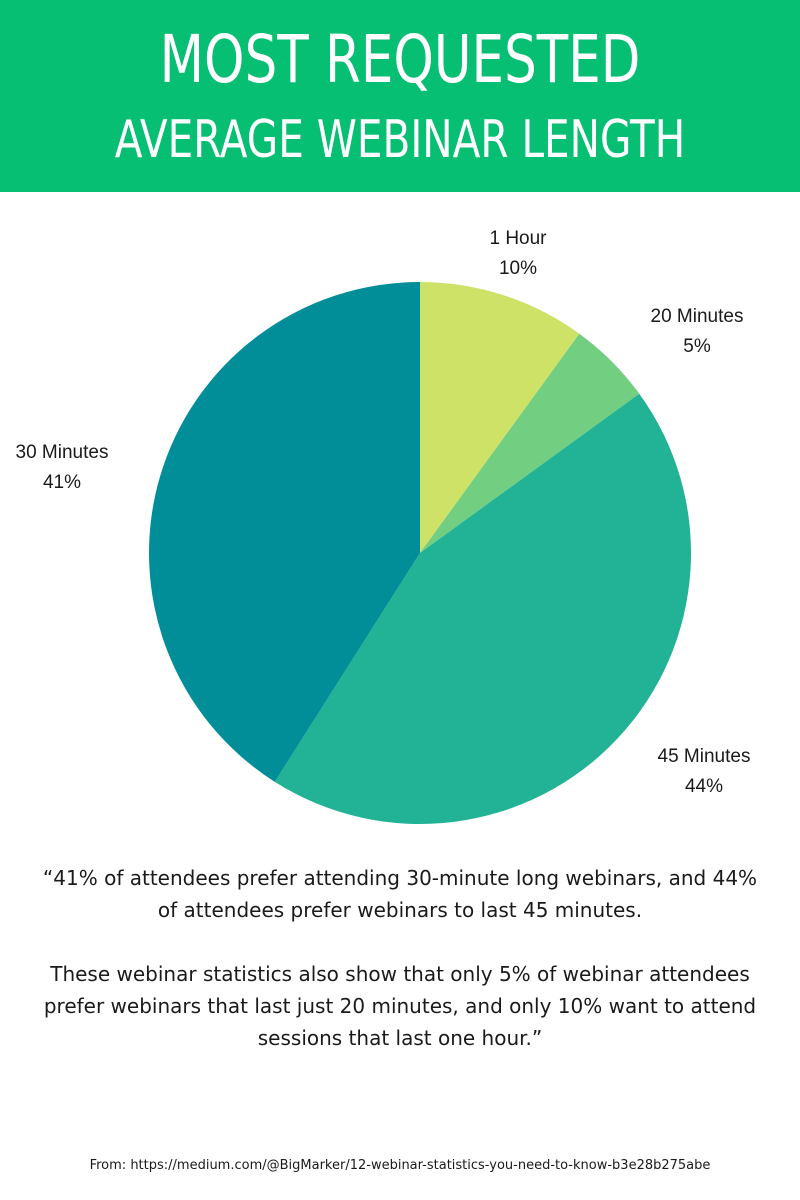  What do you see at coordinates (62, 482) in the screenshot?
I see `slice-label-value: 41%` at bounding box center [62, 482].